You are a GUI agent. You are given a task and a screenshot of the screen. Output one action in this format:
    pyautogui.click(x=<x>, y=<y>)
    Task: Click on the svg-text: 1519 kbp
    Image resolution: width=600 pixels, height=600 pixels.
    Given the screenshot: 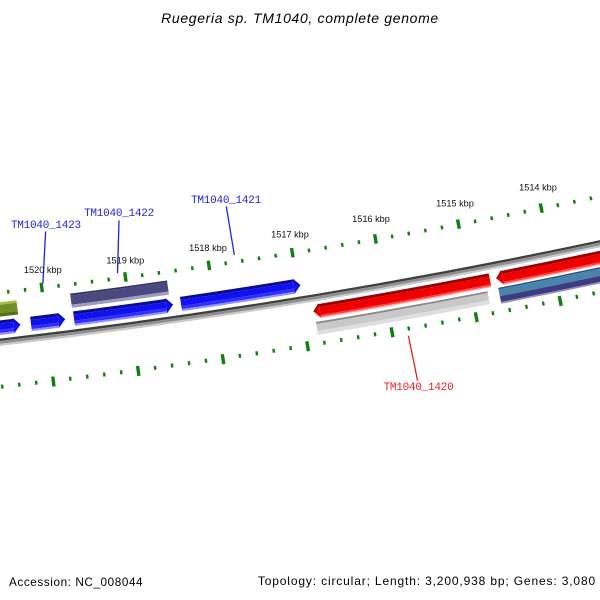 What is the action you would take?
    pyautogui.click(x=125, y=261)
    